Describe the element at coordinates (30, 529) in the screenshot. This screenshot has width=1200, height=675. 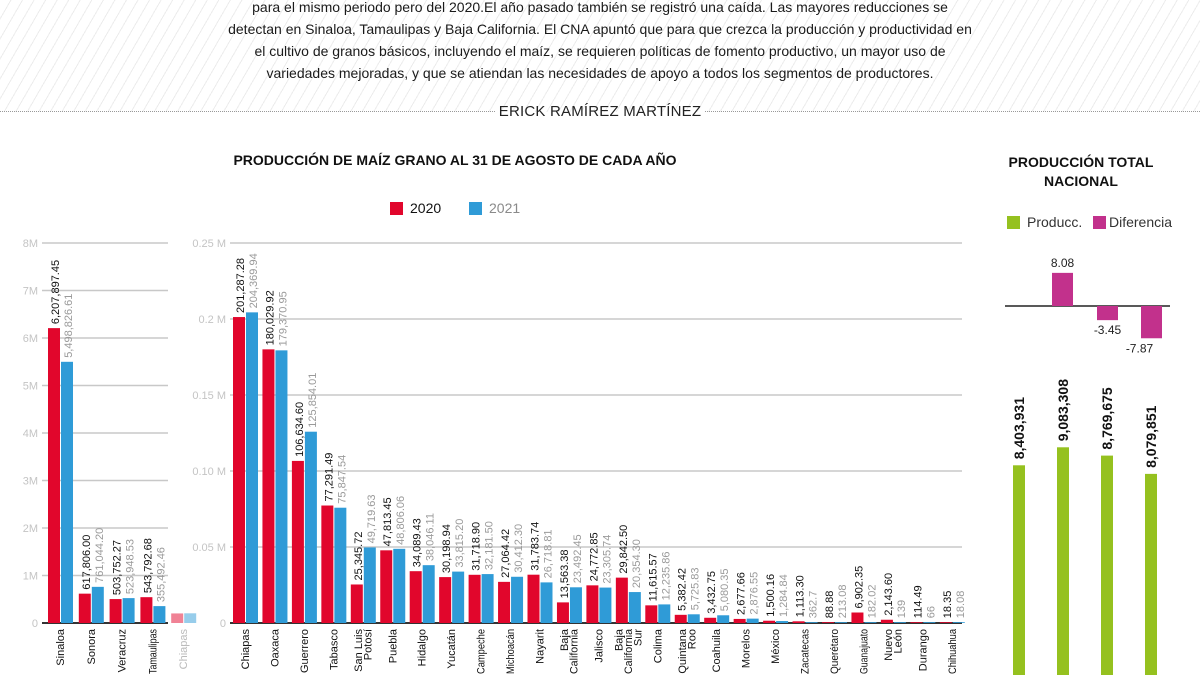
I see `y-tick-label: 2M` at that location.